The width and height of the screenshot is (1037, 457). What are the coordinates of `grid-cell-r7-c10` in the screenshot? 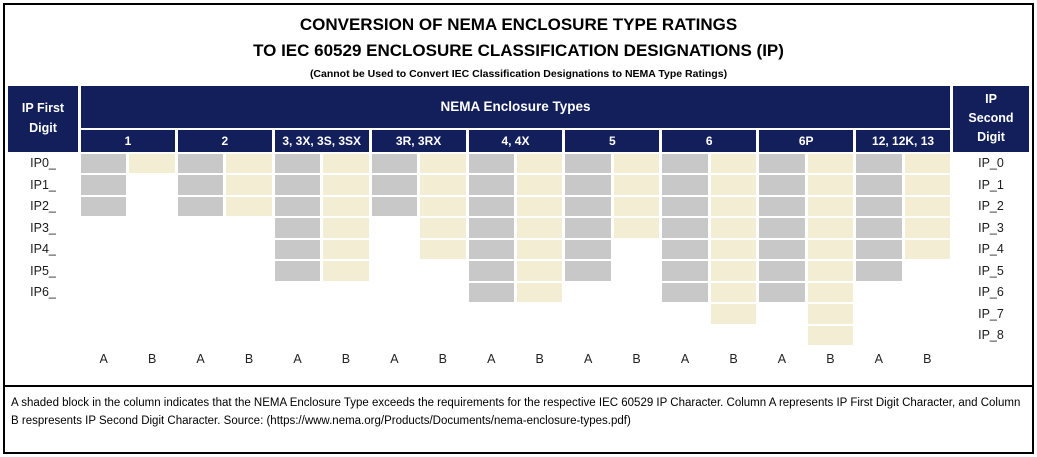 It's located at (588, 314).